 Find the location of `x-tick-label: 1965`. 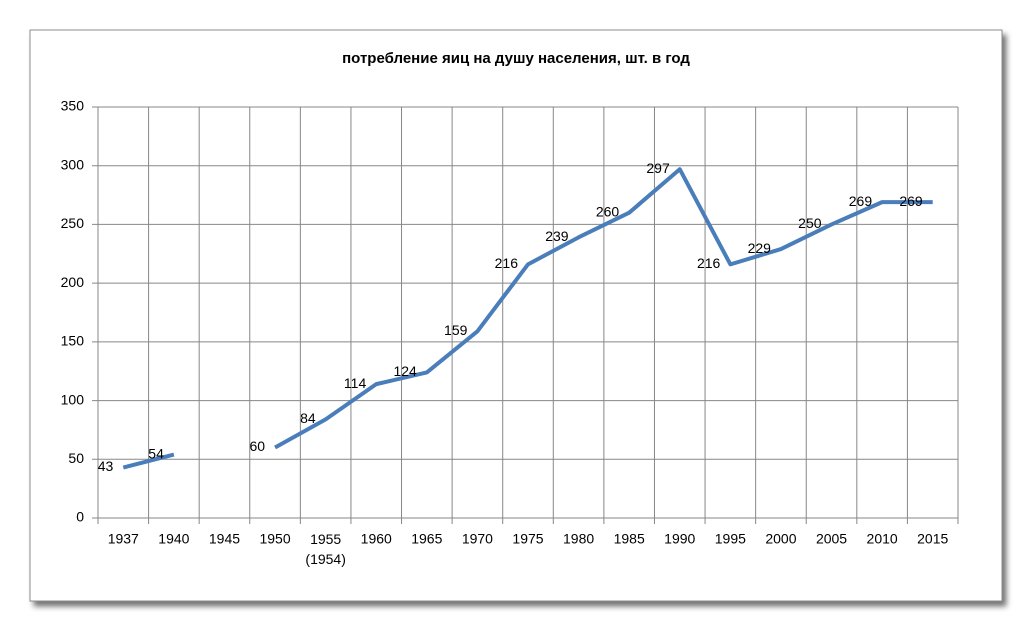

x-tick-label: 1965 is located at coordinates (426, 539).